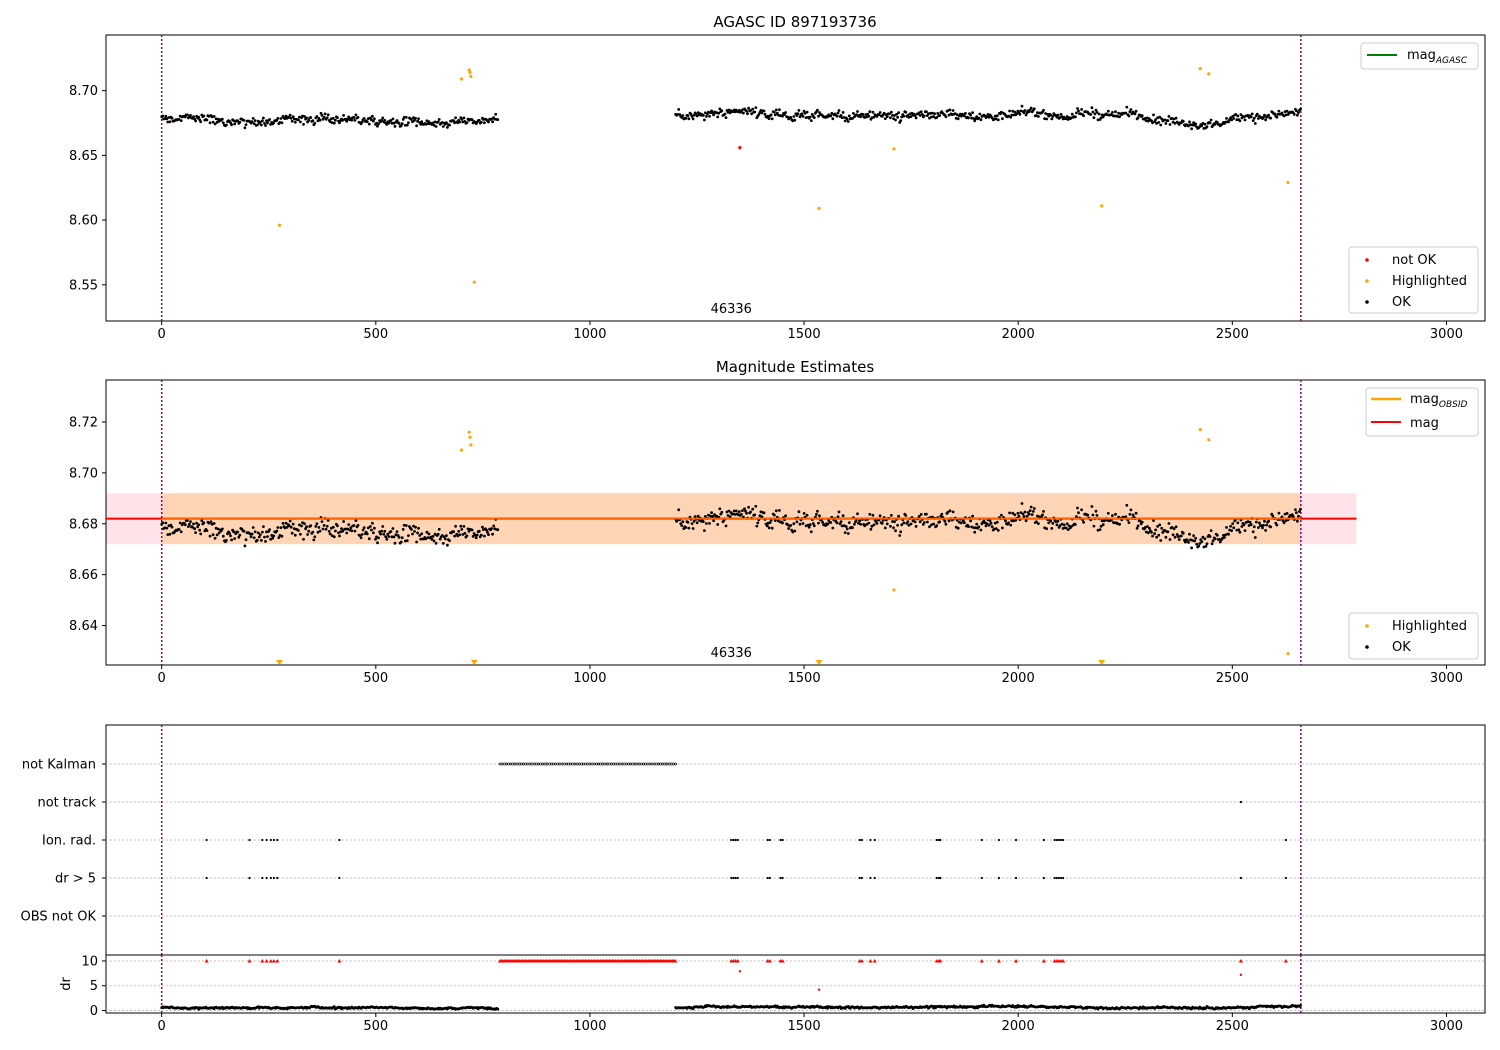 The height and width of the screenshot is (1050, 1500). Describe the element at coordinates (162, 1026) in the screenshot. I see `dr-xtick-label: 0` at that location.